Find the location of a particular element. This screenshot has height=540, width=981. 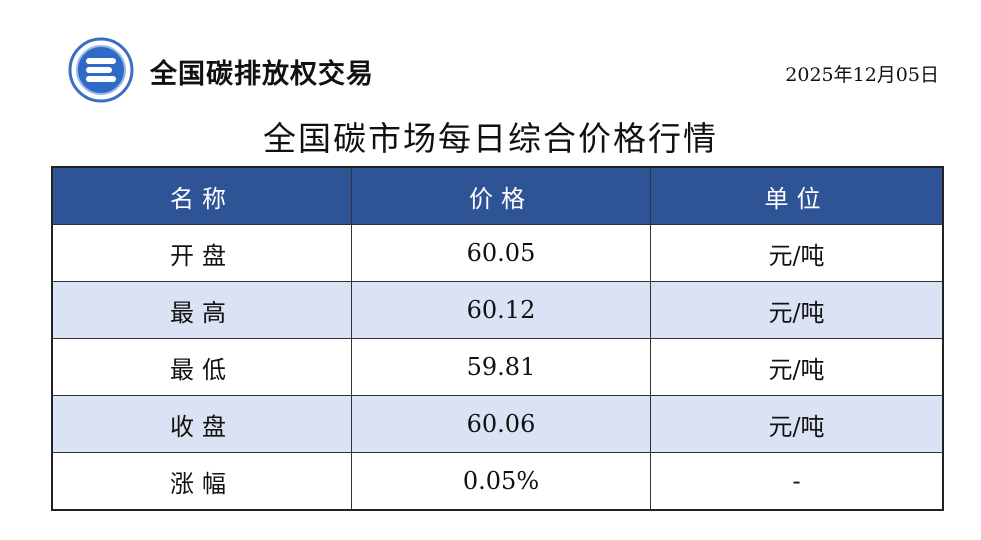

row-price: 60.06 is located at coordinates (501, 424).